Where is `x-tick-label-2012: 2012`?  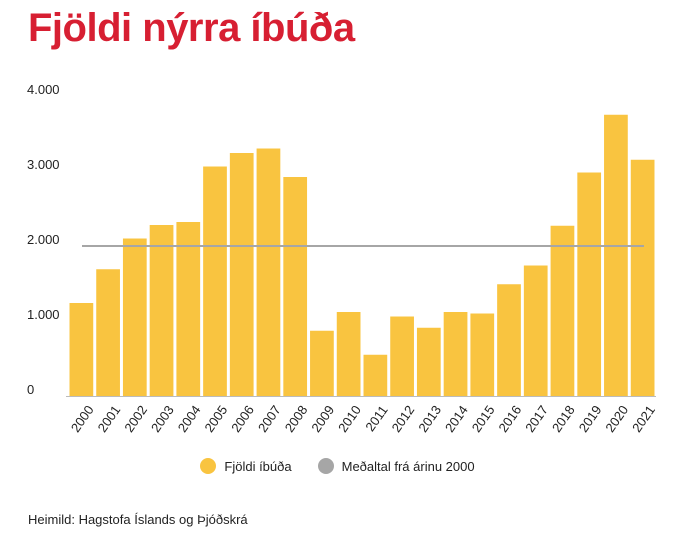
x-tick-label-2012: 2012 is located at coordinates (403, 419).